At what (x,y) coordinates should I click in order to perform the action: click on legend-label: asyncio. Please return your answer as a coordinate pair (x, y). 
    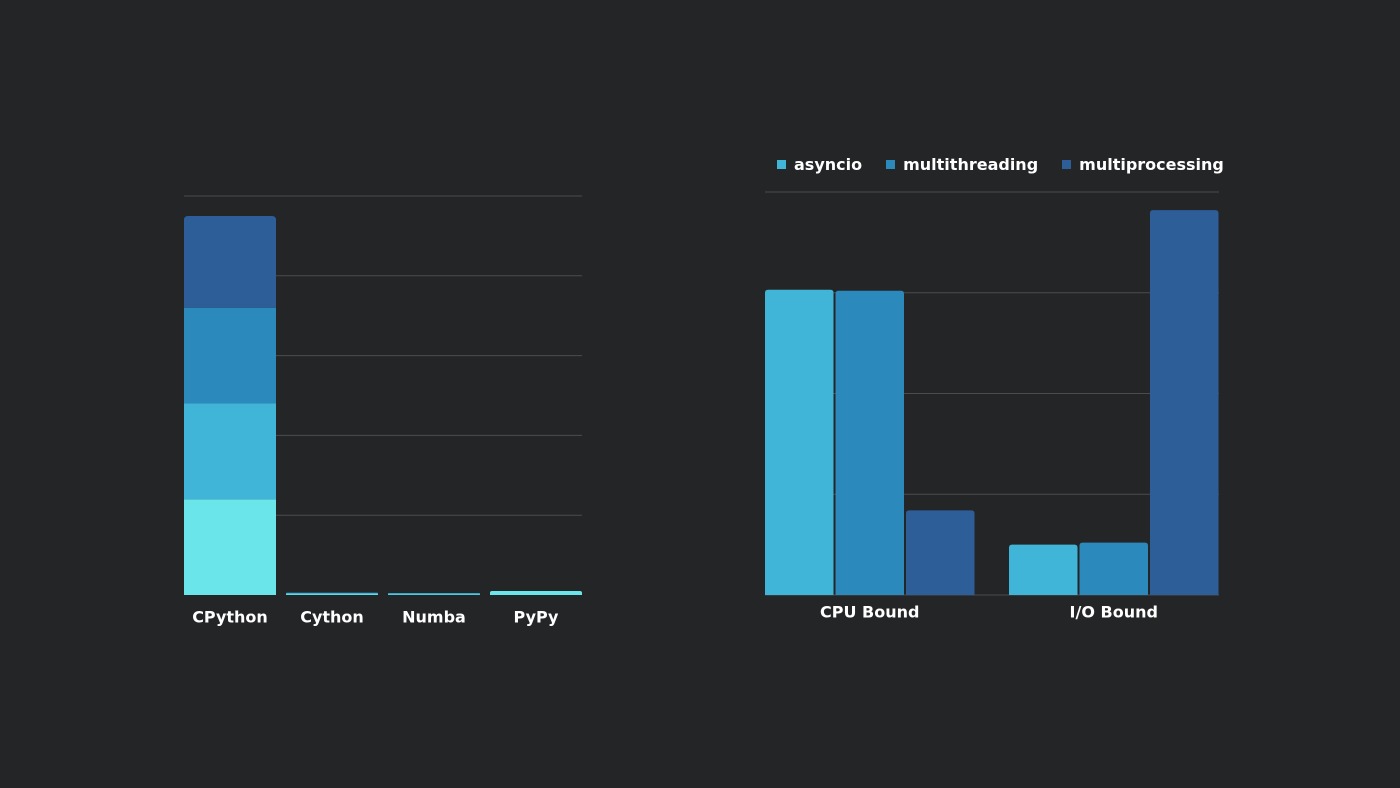
    Looking at the image, I should click on (828, 164).